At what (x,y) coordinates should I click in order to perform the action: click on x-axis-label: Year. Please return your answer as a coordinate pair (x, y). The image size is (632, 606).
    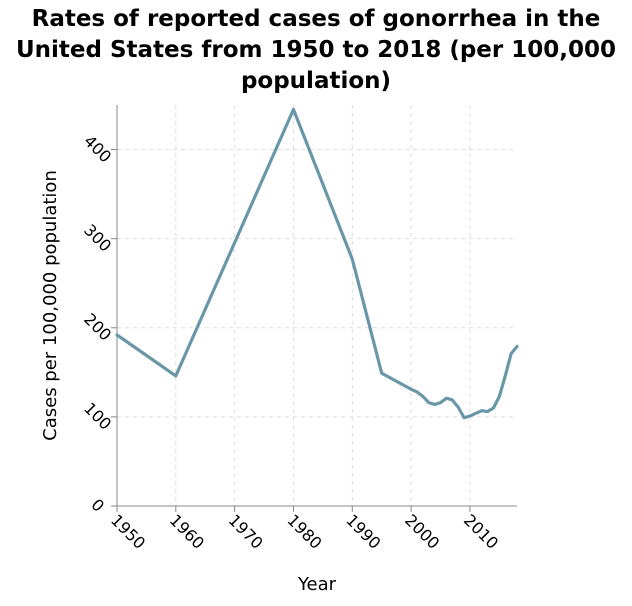
    Looking at the image, I should click on (317, 584).